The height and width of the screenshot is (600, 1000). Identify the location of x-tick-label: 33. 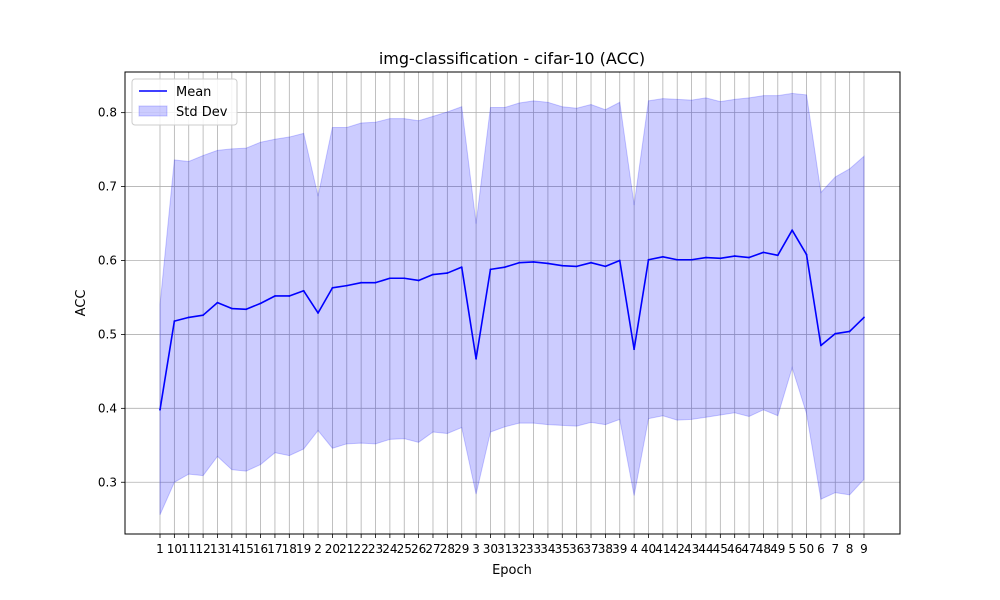
(533, 549).